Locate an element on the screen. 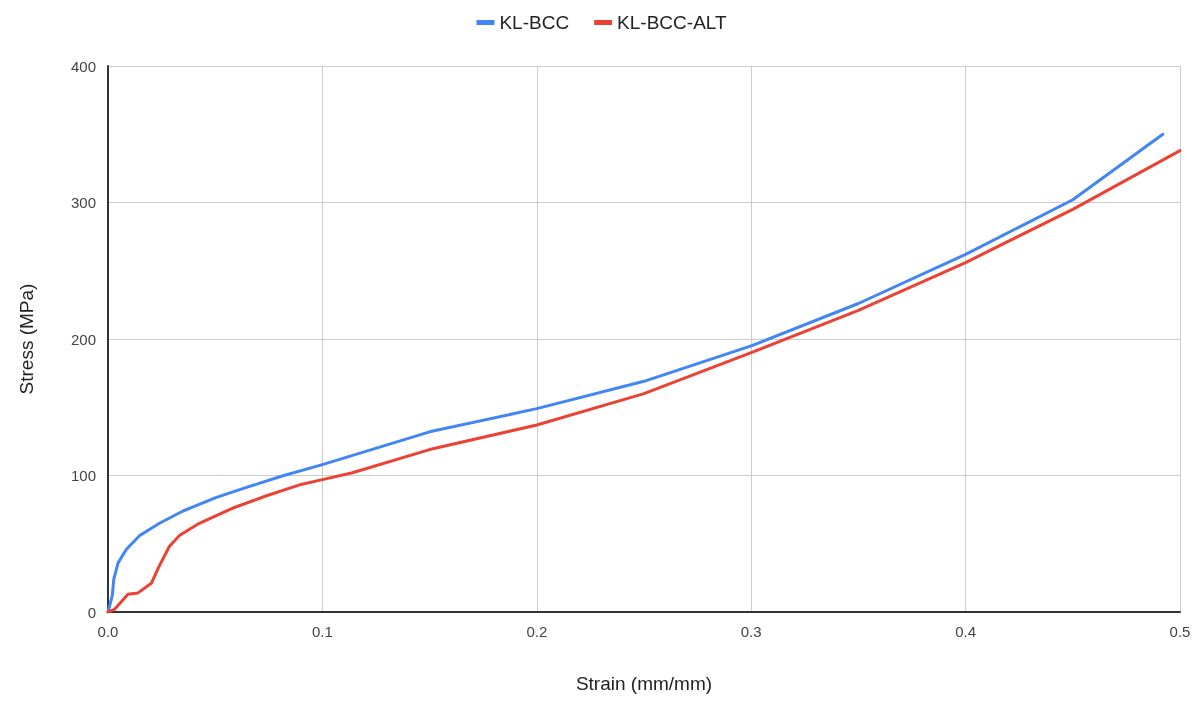 The image size is (1203, 702). x-tick-label: 0.0 is located at coordinates (108, 631).